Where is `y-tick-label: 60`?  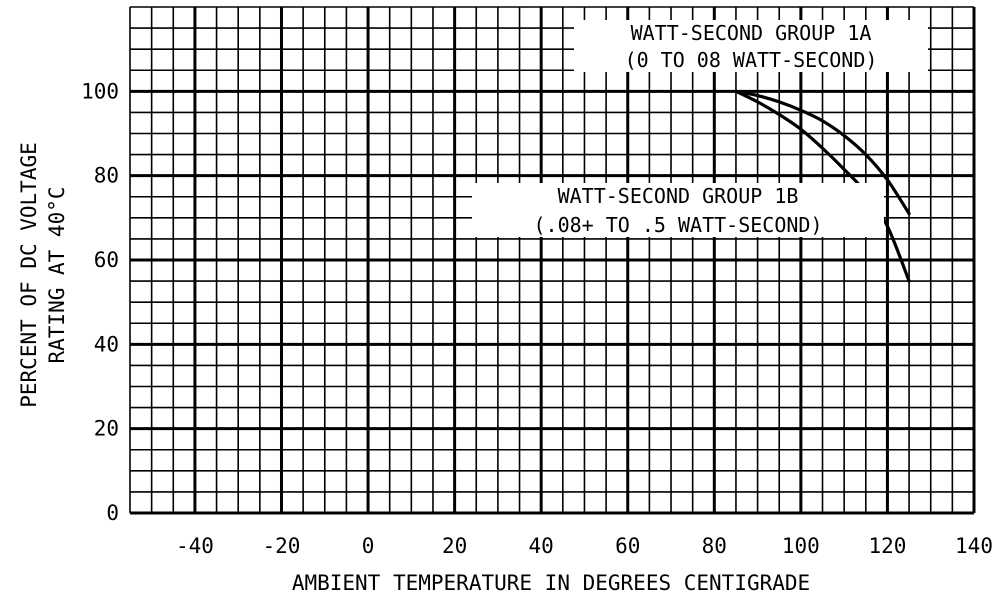 y-tick-label: 60 is located at coordinates (106, 260).